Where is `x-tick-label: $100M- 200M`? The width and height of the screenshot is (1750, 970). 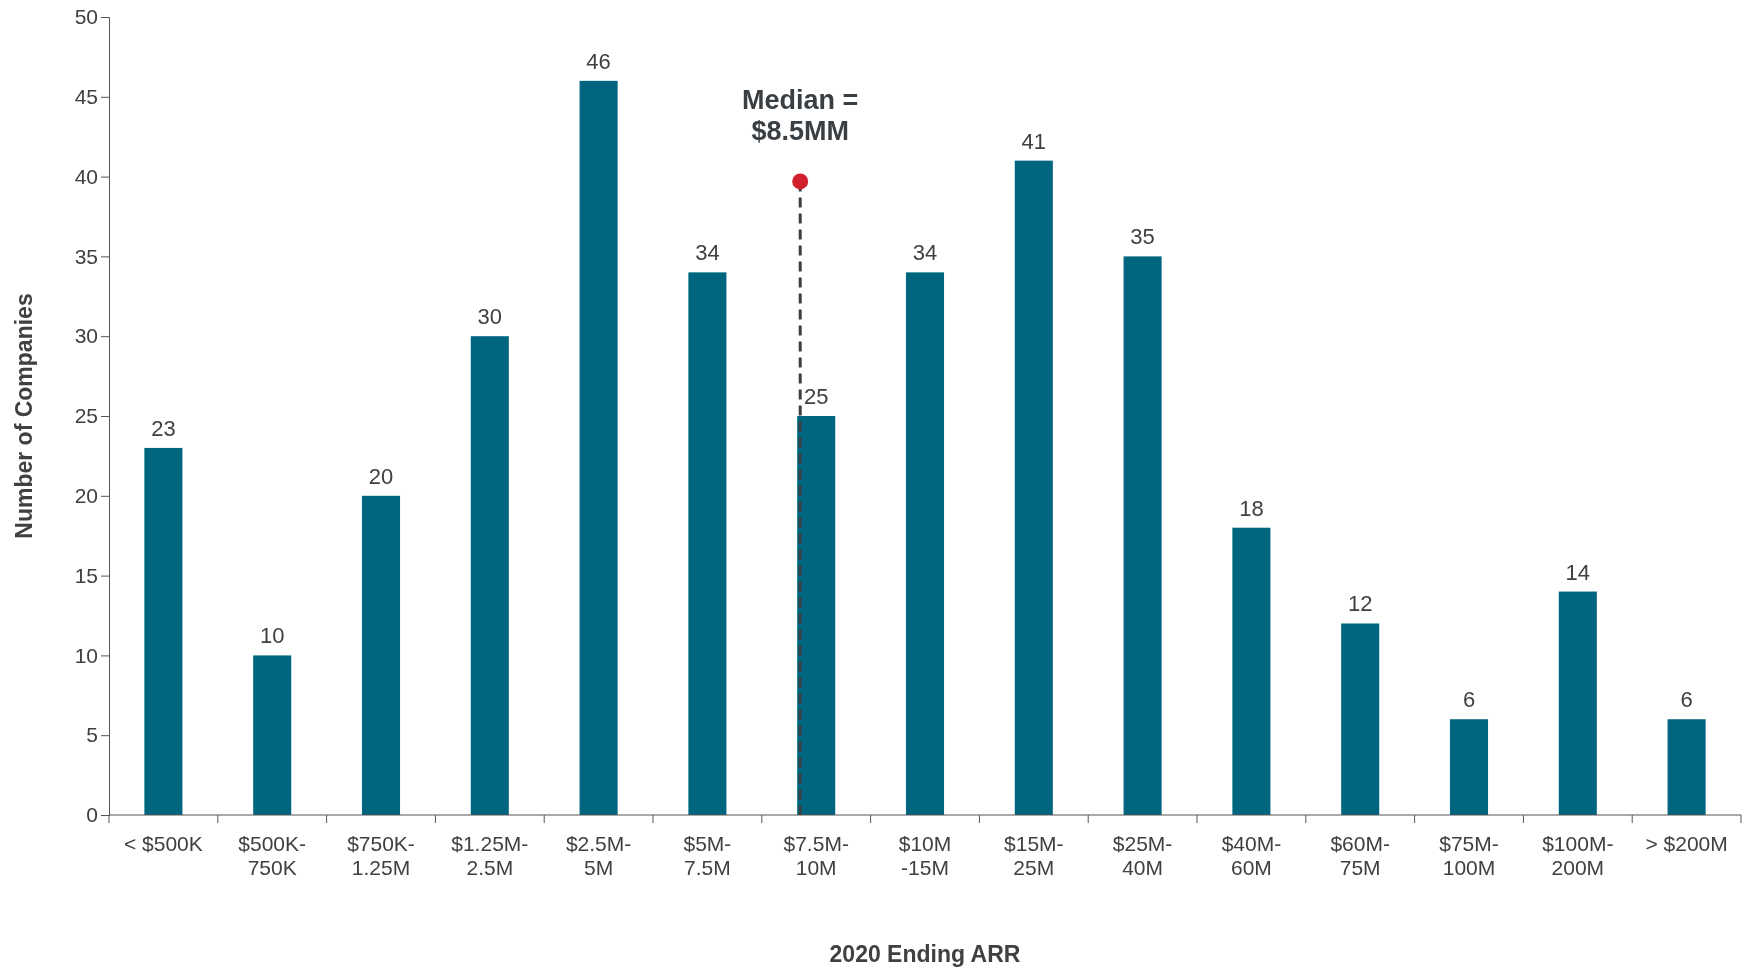
x-tick-label: $100M- 200M is located at coordinates (1578, 856).